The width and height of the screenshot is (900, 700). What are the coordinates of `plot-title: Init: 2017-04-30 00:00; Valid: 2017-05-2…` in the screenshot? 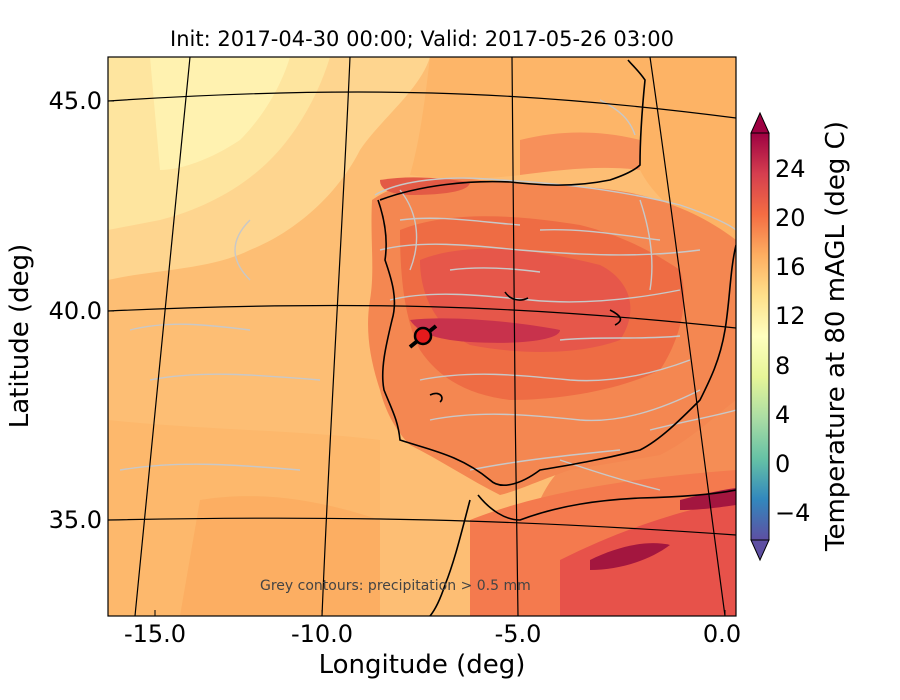 It's located at (422, 39).